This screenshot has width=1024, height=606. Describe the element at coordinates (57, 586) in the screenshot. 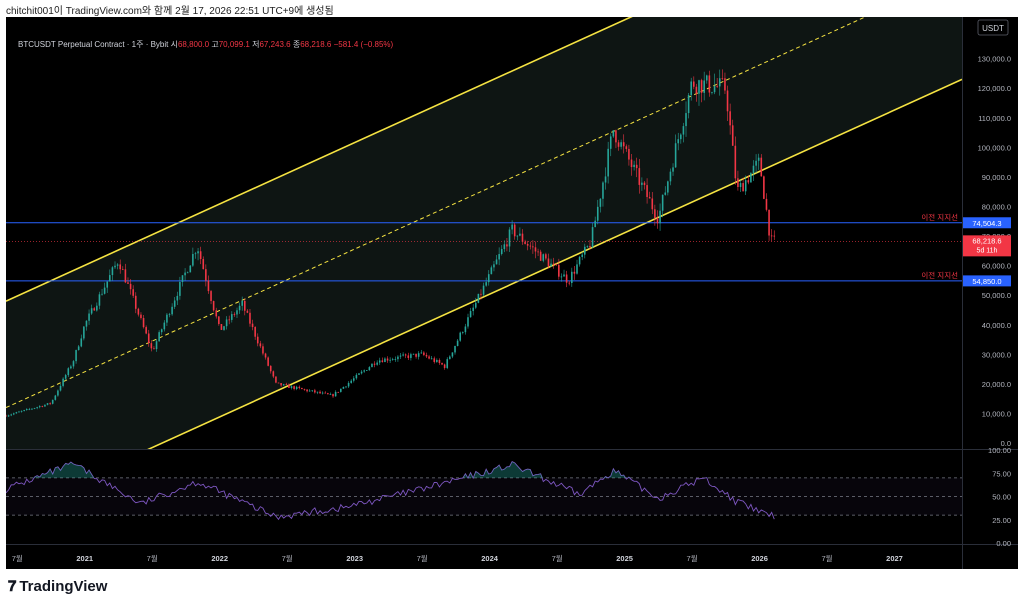

I see `tradingview-brand: 𝟕 TradingView` at that location.